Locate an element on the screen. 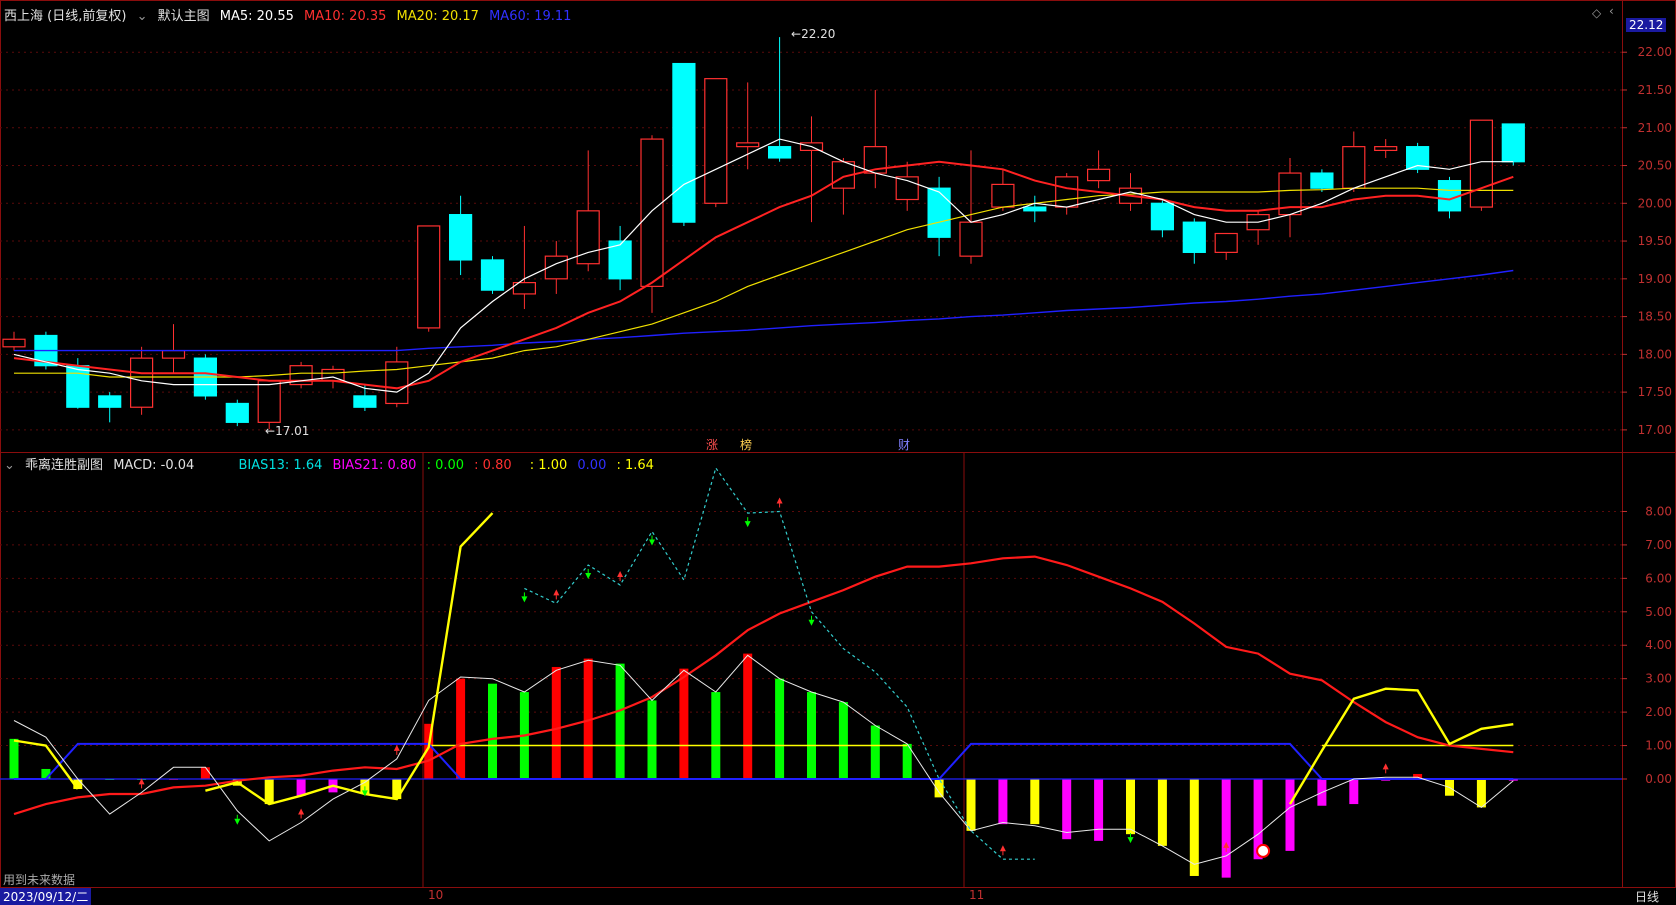 This screenshot has height=905, width=1676. price-tick-label: 21.00 is located at coordinates (1655, 128).